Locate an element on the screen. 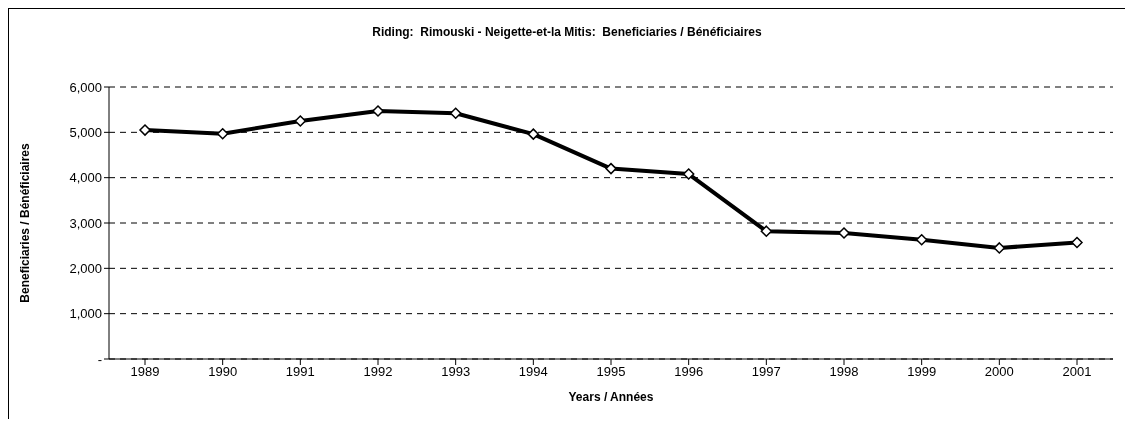  x-tick-label: 1995 is located at coordinates (611, 372).